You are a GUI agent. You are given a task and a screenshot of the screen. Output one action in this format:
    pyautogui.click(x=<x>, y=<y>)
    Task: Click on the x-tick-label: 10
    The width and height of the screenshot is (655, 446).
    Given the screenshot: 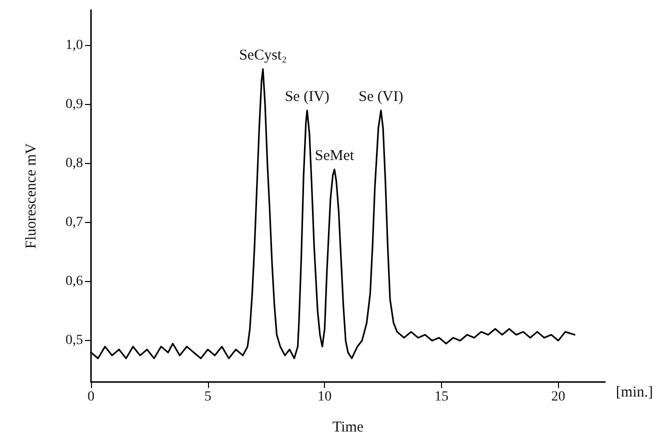 What is the action you would take?
    pyautogui.click(x=325, y=397)
    